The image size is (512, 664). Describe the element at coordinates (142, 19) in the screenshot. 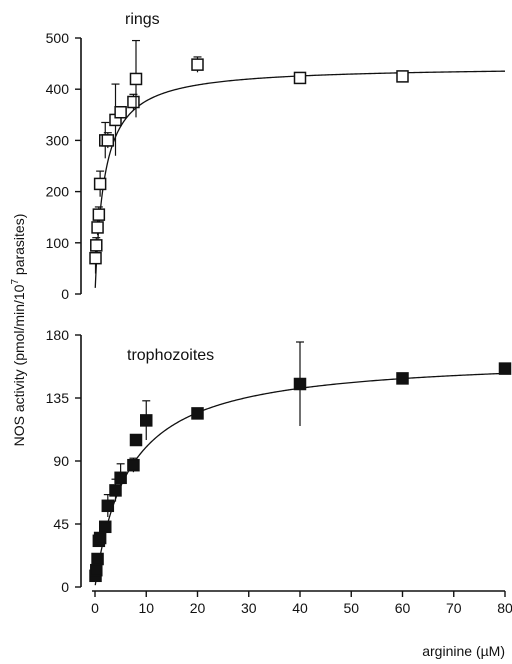

I see `panel-label-top: rings` at that location.